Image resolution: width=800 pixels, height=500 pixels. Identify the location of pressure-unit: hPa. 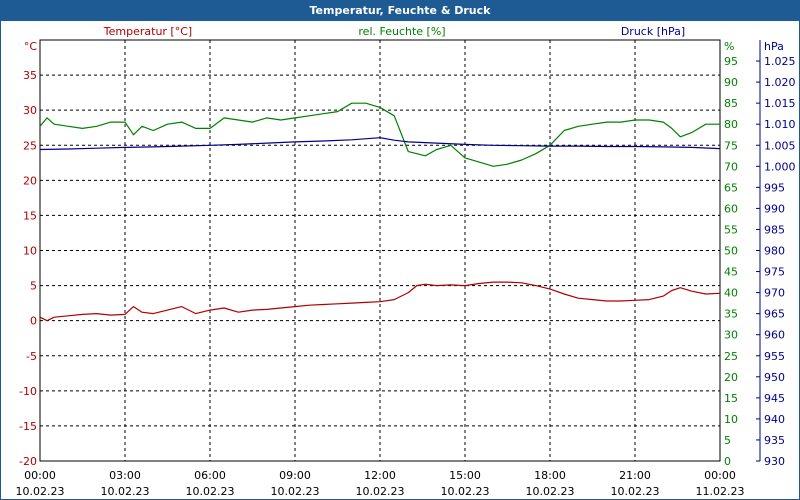
(774, 46).